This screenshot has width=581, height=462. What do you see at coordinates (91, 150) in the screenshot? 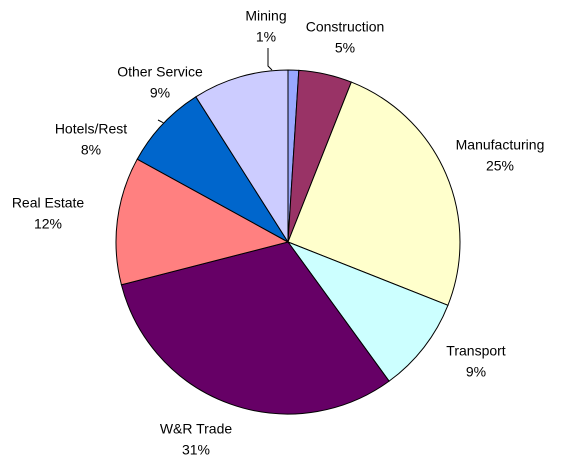
I see `slice-value-label: 8%` at bounding box center [91, 150].